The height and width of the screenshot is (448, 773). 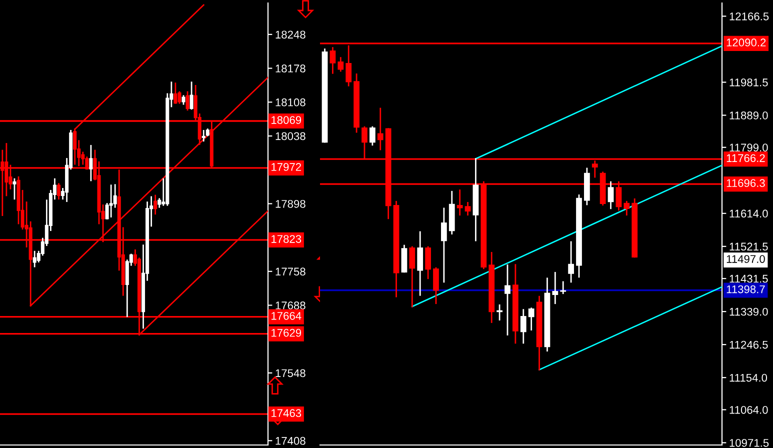 I want to click on y-tick-label: 11981.5, so click(x=749, y=82).